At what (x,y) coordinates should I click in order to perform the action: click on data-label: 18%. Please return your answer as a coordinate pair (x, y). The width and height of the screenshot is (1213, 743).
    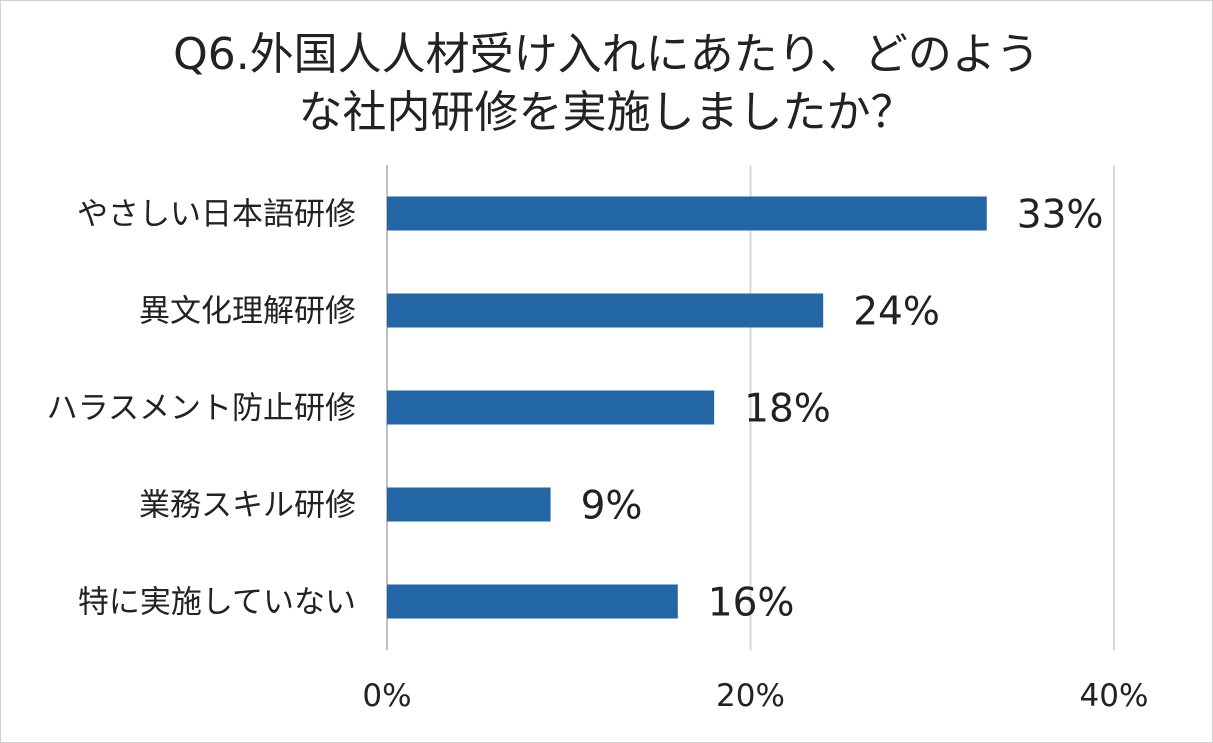
    Looking at the image, I should click on (787, 409).